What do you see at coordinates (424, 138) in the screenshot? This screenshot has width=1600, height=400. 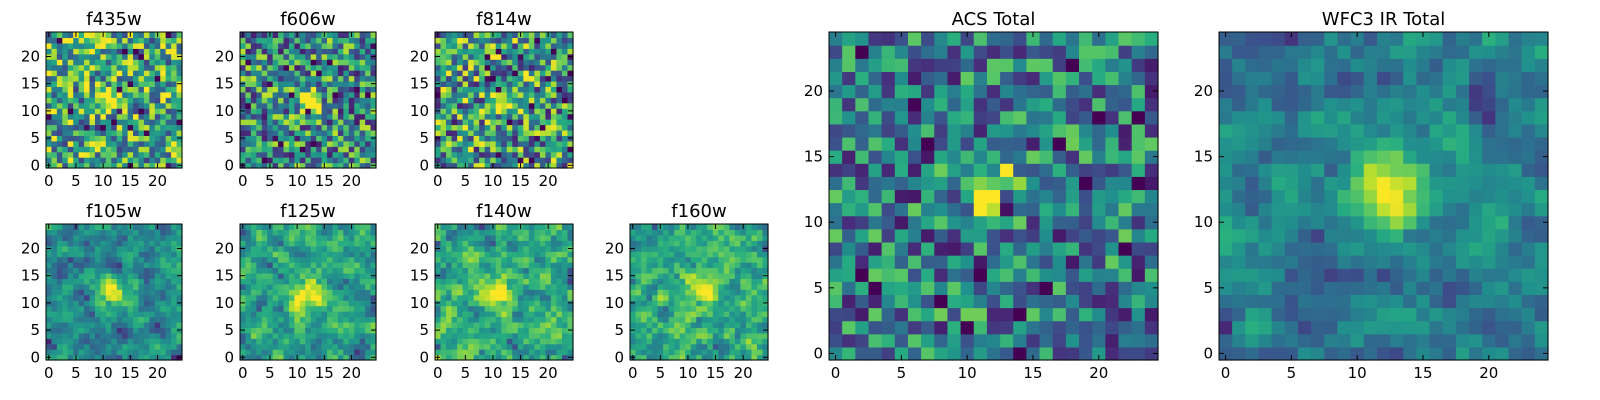 I see `y-tick-label: 5` at bounding box center [424, 138].